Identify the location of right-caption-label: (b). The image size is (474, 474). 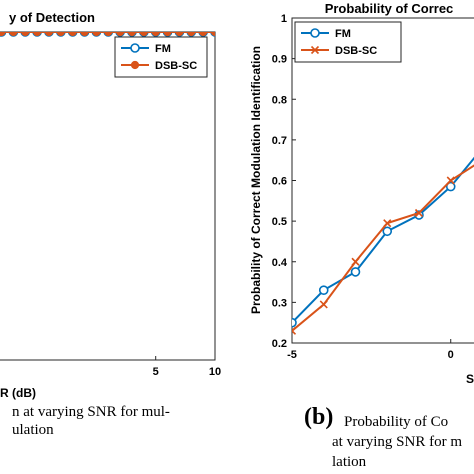
(319, 417).